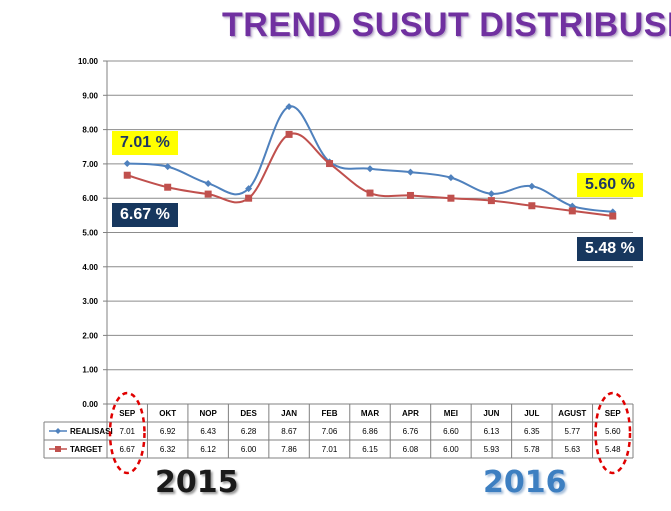  I want to click on y-tick-label: 5.00, so click(90, 233).